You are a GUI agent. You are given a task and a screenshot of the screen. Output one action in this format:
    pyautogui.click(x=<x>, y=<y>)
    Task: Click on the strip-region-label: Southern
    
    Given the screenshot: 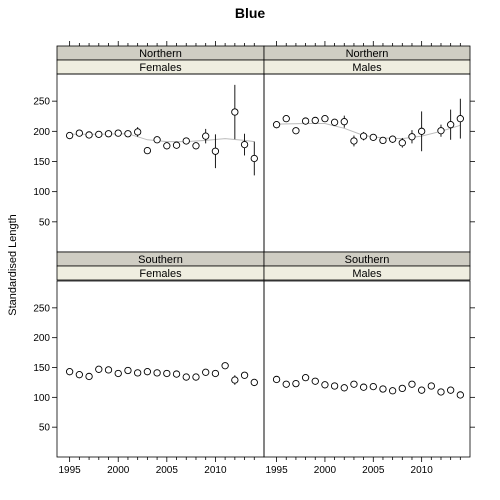 What is the action you would take?
    pyautogui.click(x=367, y=260)
    